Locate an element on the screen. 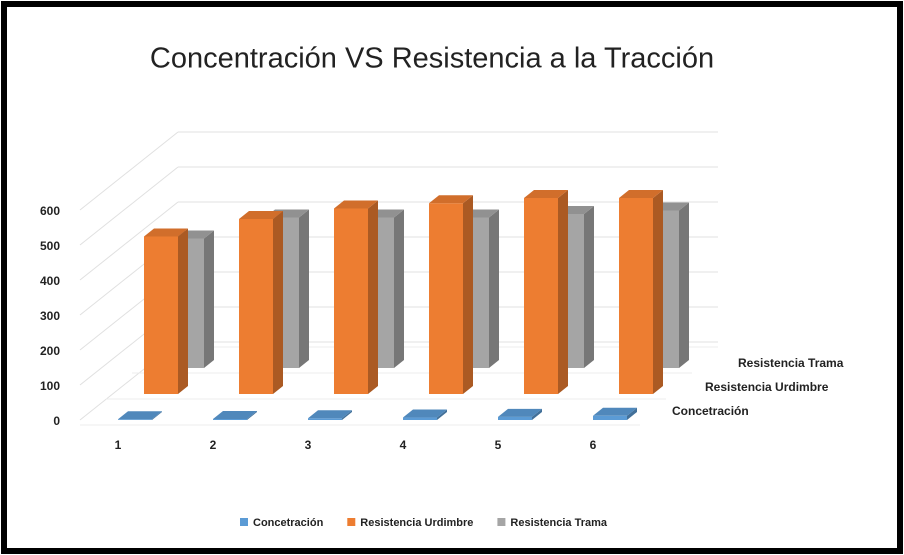 Image resolution: width=904 pixels, height=555 pixels. x-tick-label: 1 is located at coordinates (118, 445).